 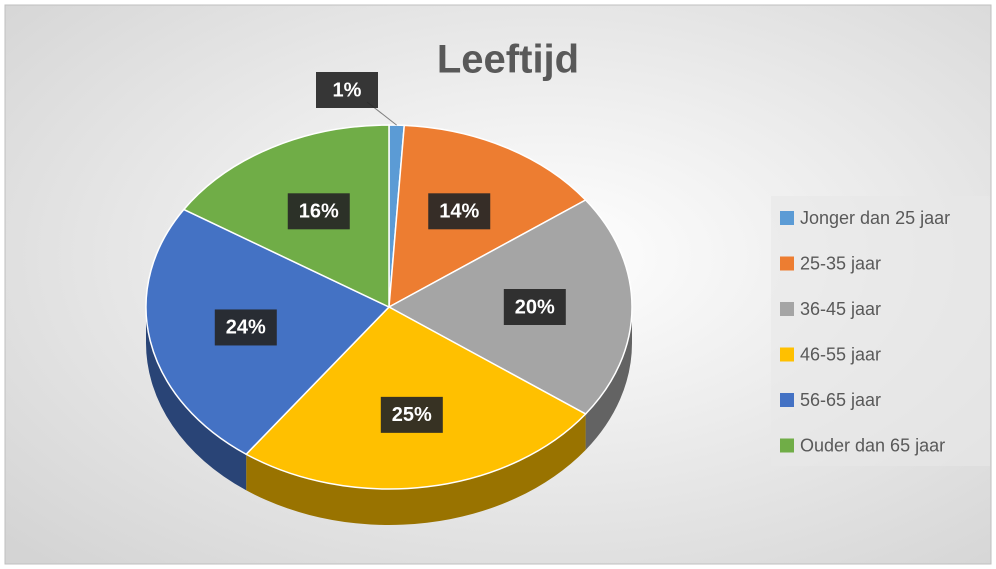 What do you see at coordinates (840, 400) in the screenshot?
I see `legend-label: 56-65 jaar` at bounding box center [840, 400].